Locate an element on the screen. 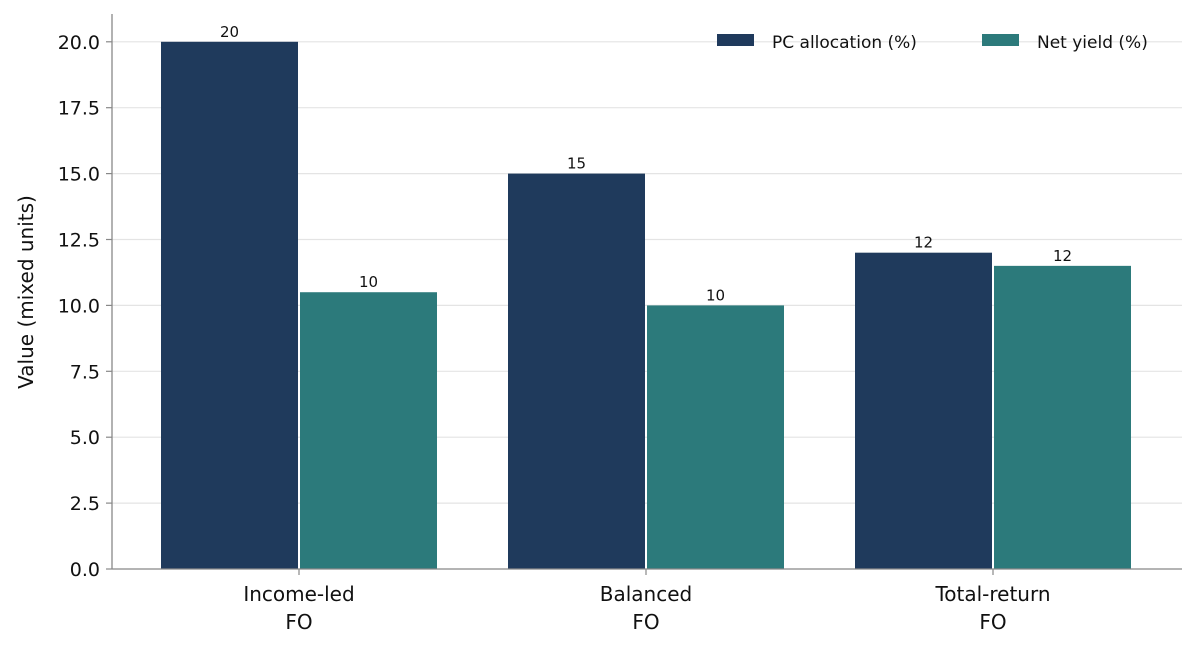  y-tick-label: 12.5 is located at coordinates (79, 241).